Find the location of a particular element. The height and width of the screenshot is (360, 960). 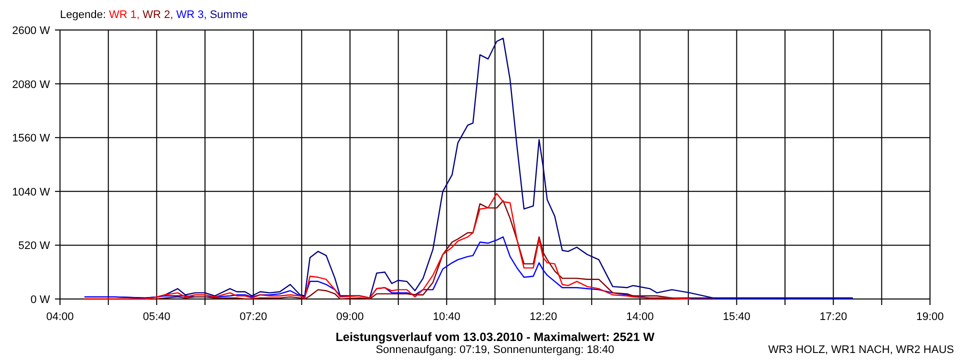

legend-title: Legende: is located at coordinates (84, 15).